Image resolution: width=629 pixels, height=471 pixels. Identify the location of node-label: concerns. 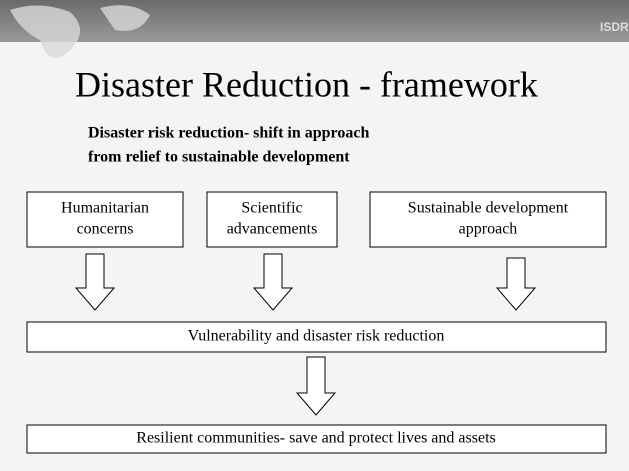
(105, 229).